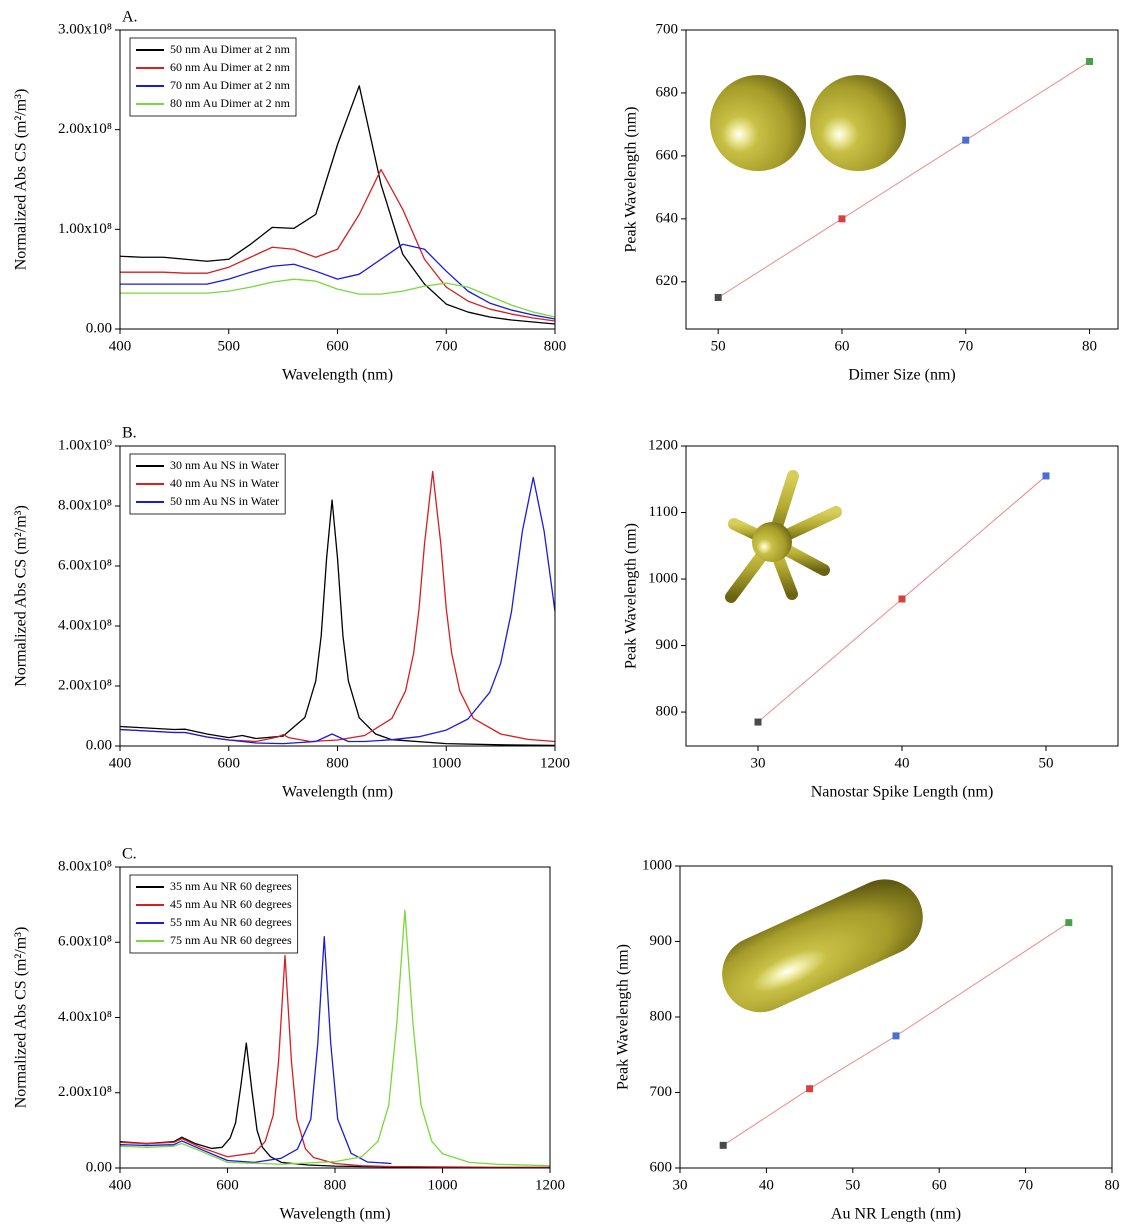 The height and width of the screenshot is (1226, 1124). Describe the element at coordinates (667, 155) in the screenshot. I see `y-tick-label: 660` at that location.